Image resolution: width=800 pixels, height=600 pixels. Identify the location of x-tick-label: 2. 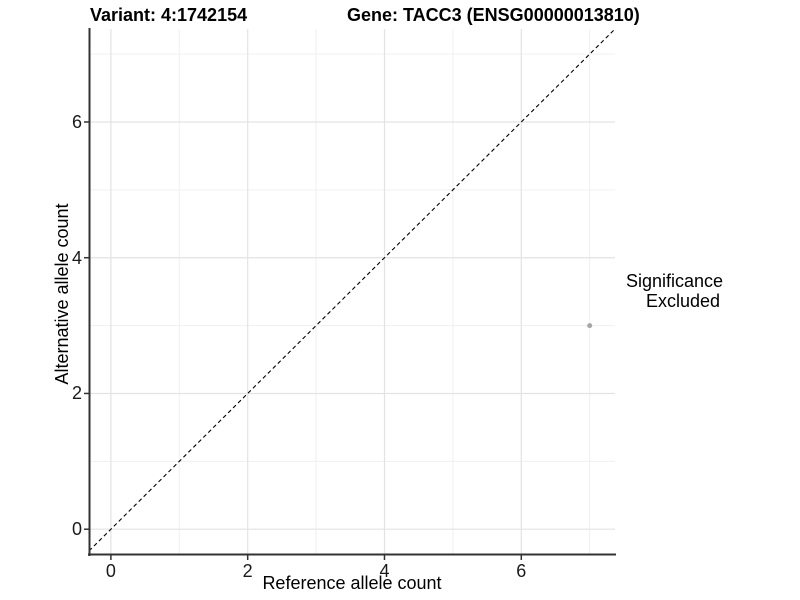
(247, 571).